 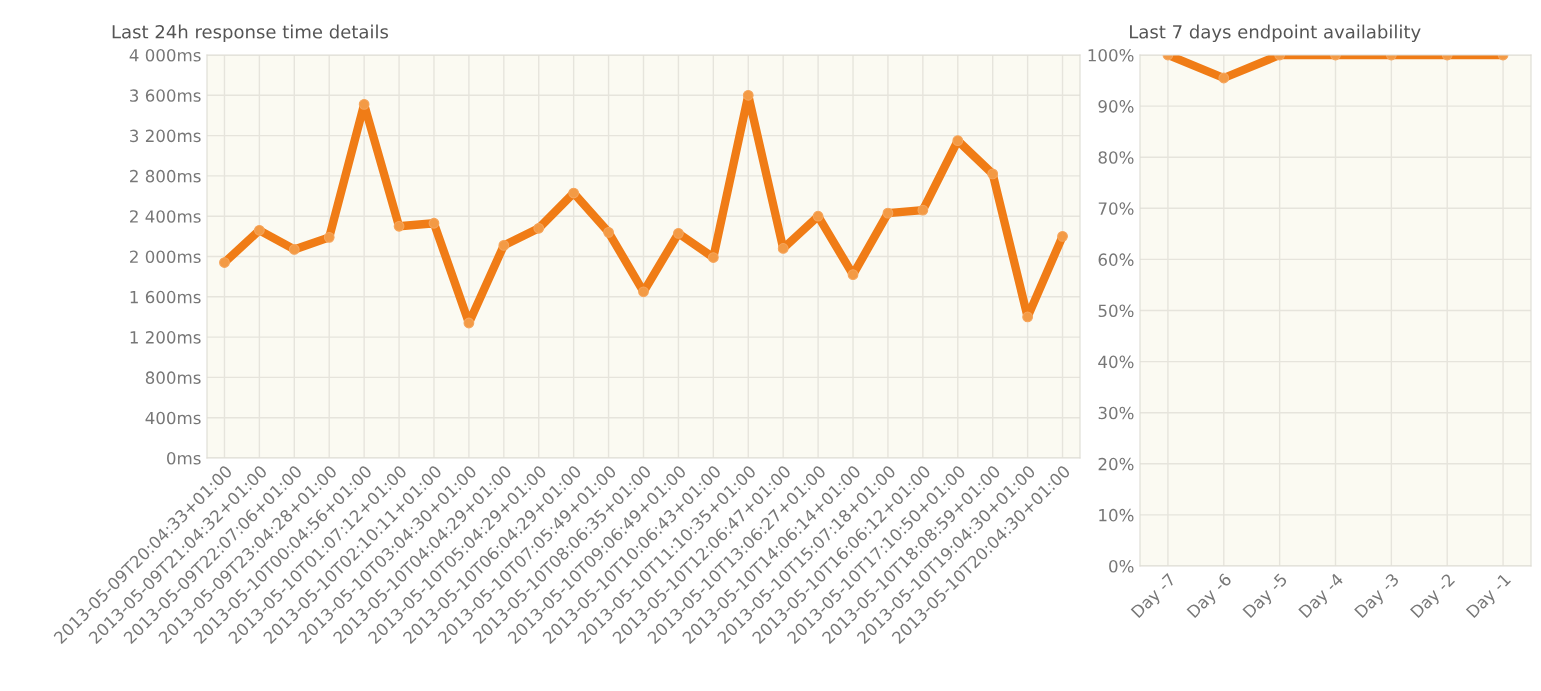 What do you see at coordinates (1116, 311) in the screenshot?
I see `y-tick-label: 50%` at bounding box center [1116, 311].